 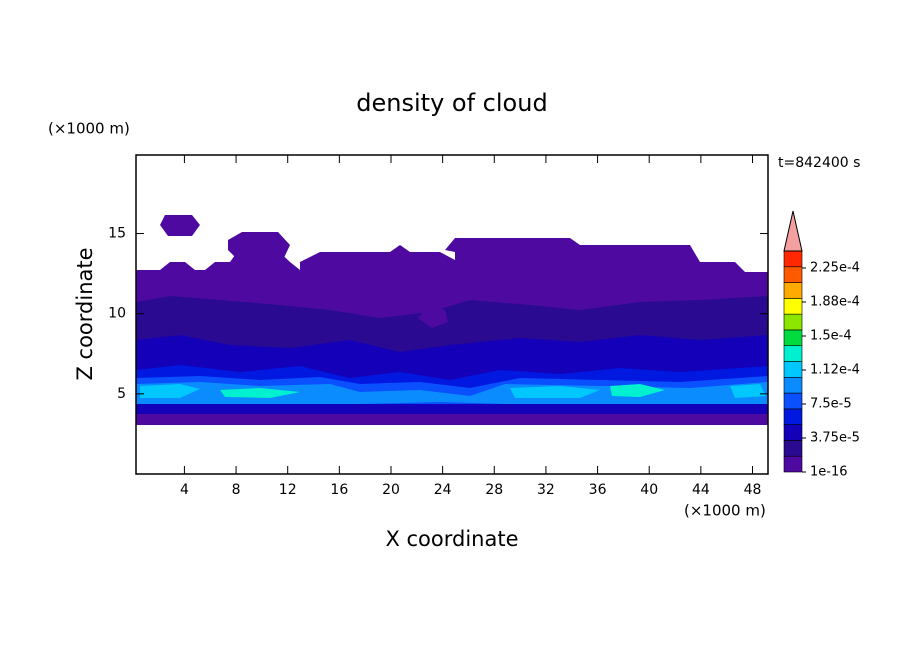 I want to click on x-tick-label: 4, so click(x=184, y=490).